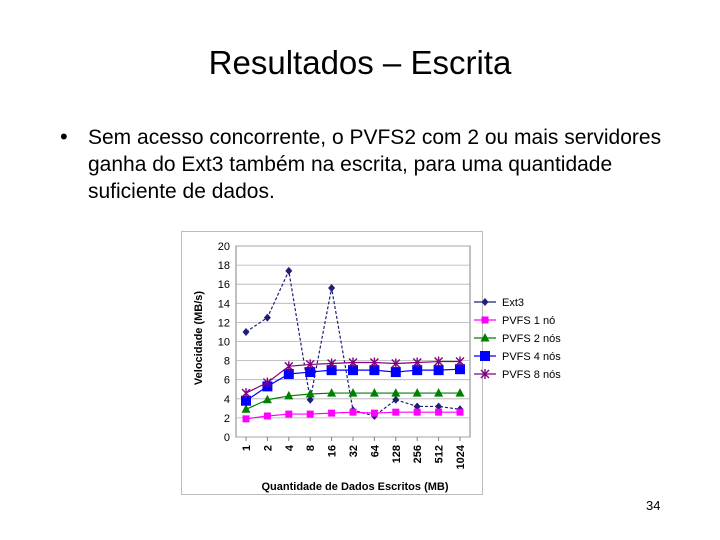  Describe the element at coordinates (461, 456) in the screenshot. I see `x-tick-label: 1024` at that location.